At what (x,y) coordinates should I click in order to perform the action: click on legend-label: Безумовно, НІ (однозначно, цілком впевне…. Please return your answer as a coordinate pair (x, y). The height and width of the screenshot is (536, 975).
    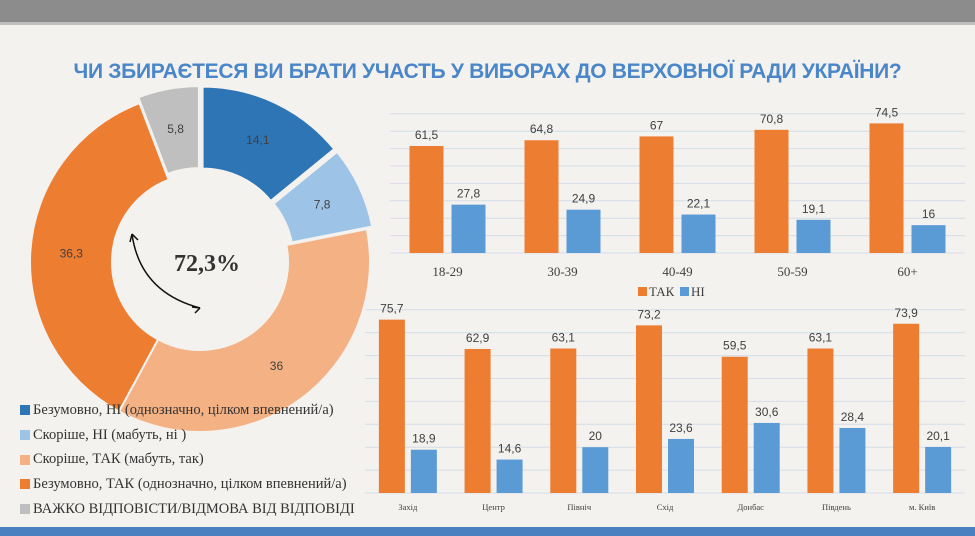
    Looking at the image, I should click on (183, 409).